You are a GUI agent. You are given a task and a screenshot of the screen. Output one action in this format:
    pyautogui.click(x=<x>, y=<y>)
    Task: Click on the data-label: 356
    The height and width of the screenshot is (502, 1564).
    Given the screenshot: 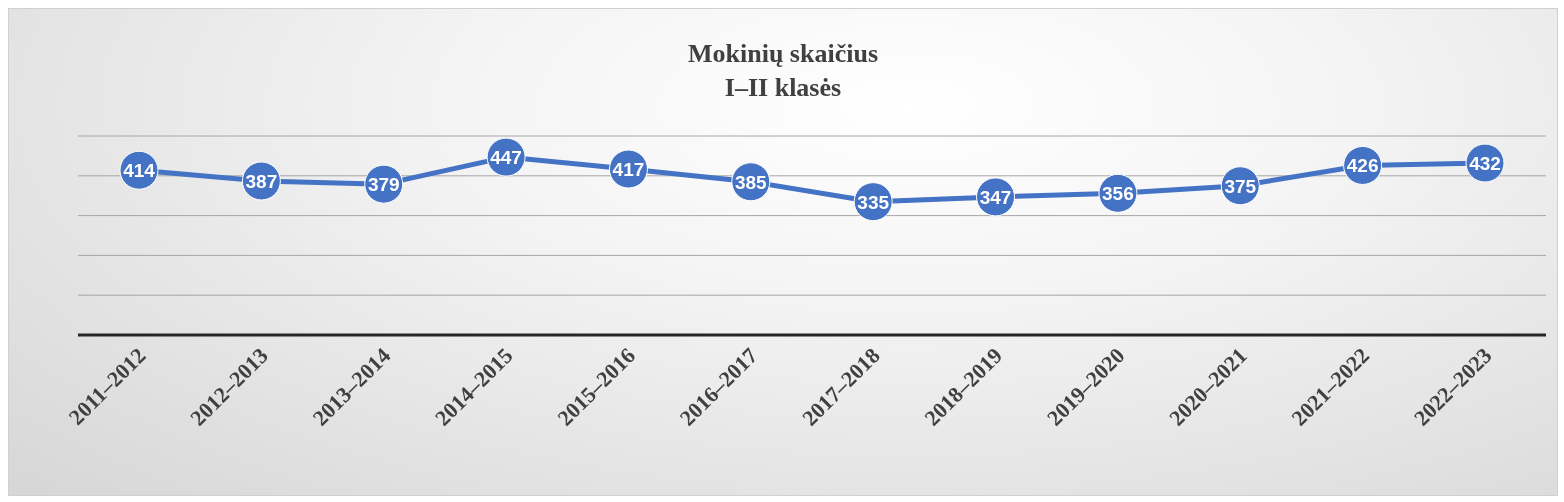 What is the action you would take?
    pyautogui.click(x=1118, y=194)
    